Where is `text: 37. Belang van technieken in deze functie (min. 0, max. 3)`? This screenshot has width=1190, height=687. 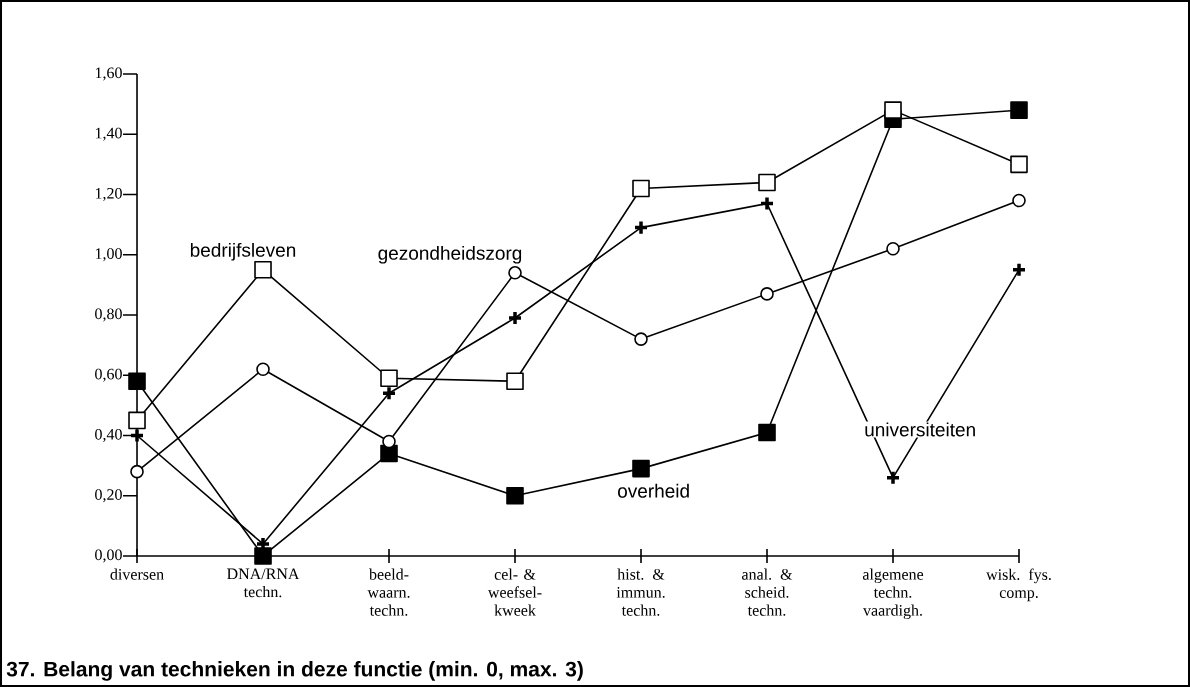
text: 37. Belang van technieken in deze functie (min. 0, max. 3) is located at coordinates (294, 671).